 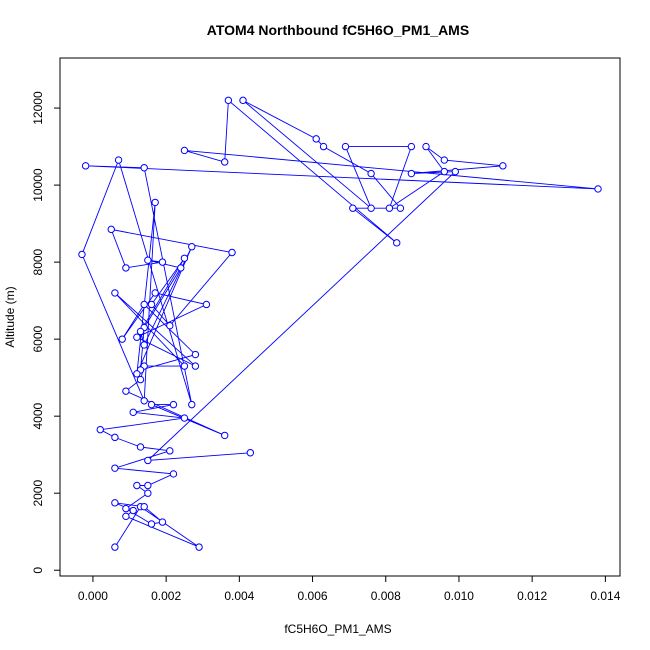 What do you see at coordinates (239, 596) in the screenshot?
I see `x-tick-label: 0.004` at bounding box center [239, 596].